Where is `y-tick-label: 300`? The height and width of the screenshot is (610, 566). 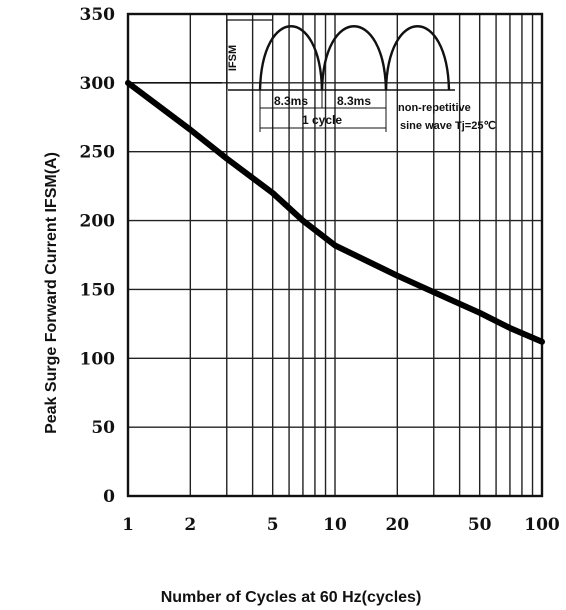
y-tick-label: 300 is located at coordinates (98, 84).